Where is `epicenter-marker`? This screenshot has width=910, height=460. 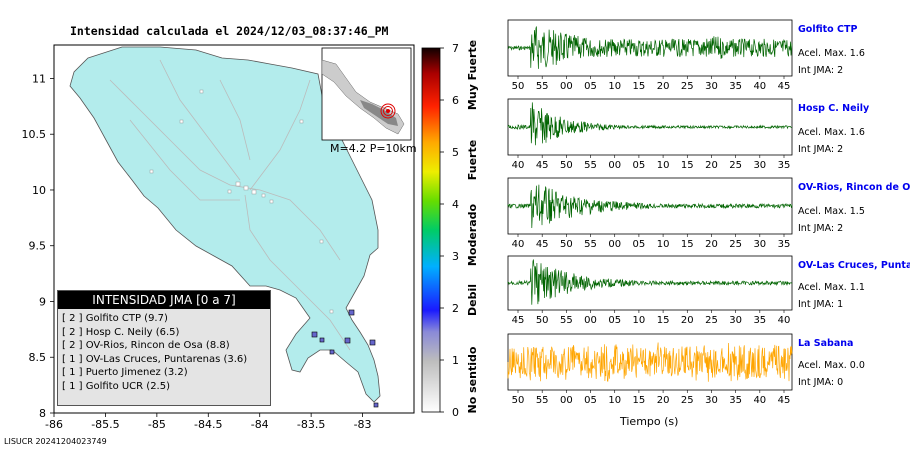
epicenter-marker is located at coordinates (388, 111).